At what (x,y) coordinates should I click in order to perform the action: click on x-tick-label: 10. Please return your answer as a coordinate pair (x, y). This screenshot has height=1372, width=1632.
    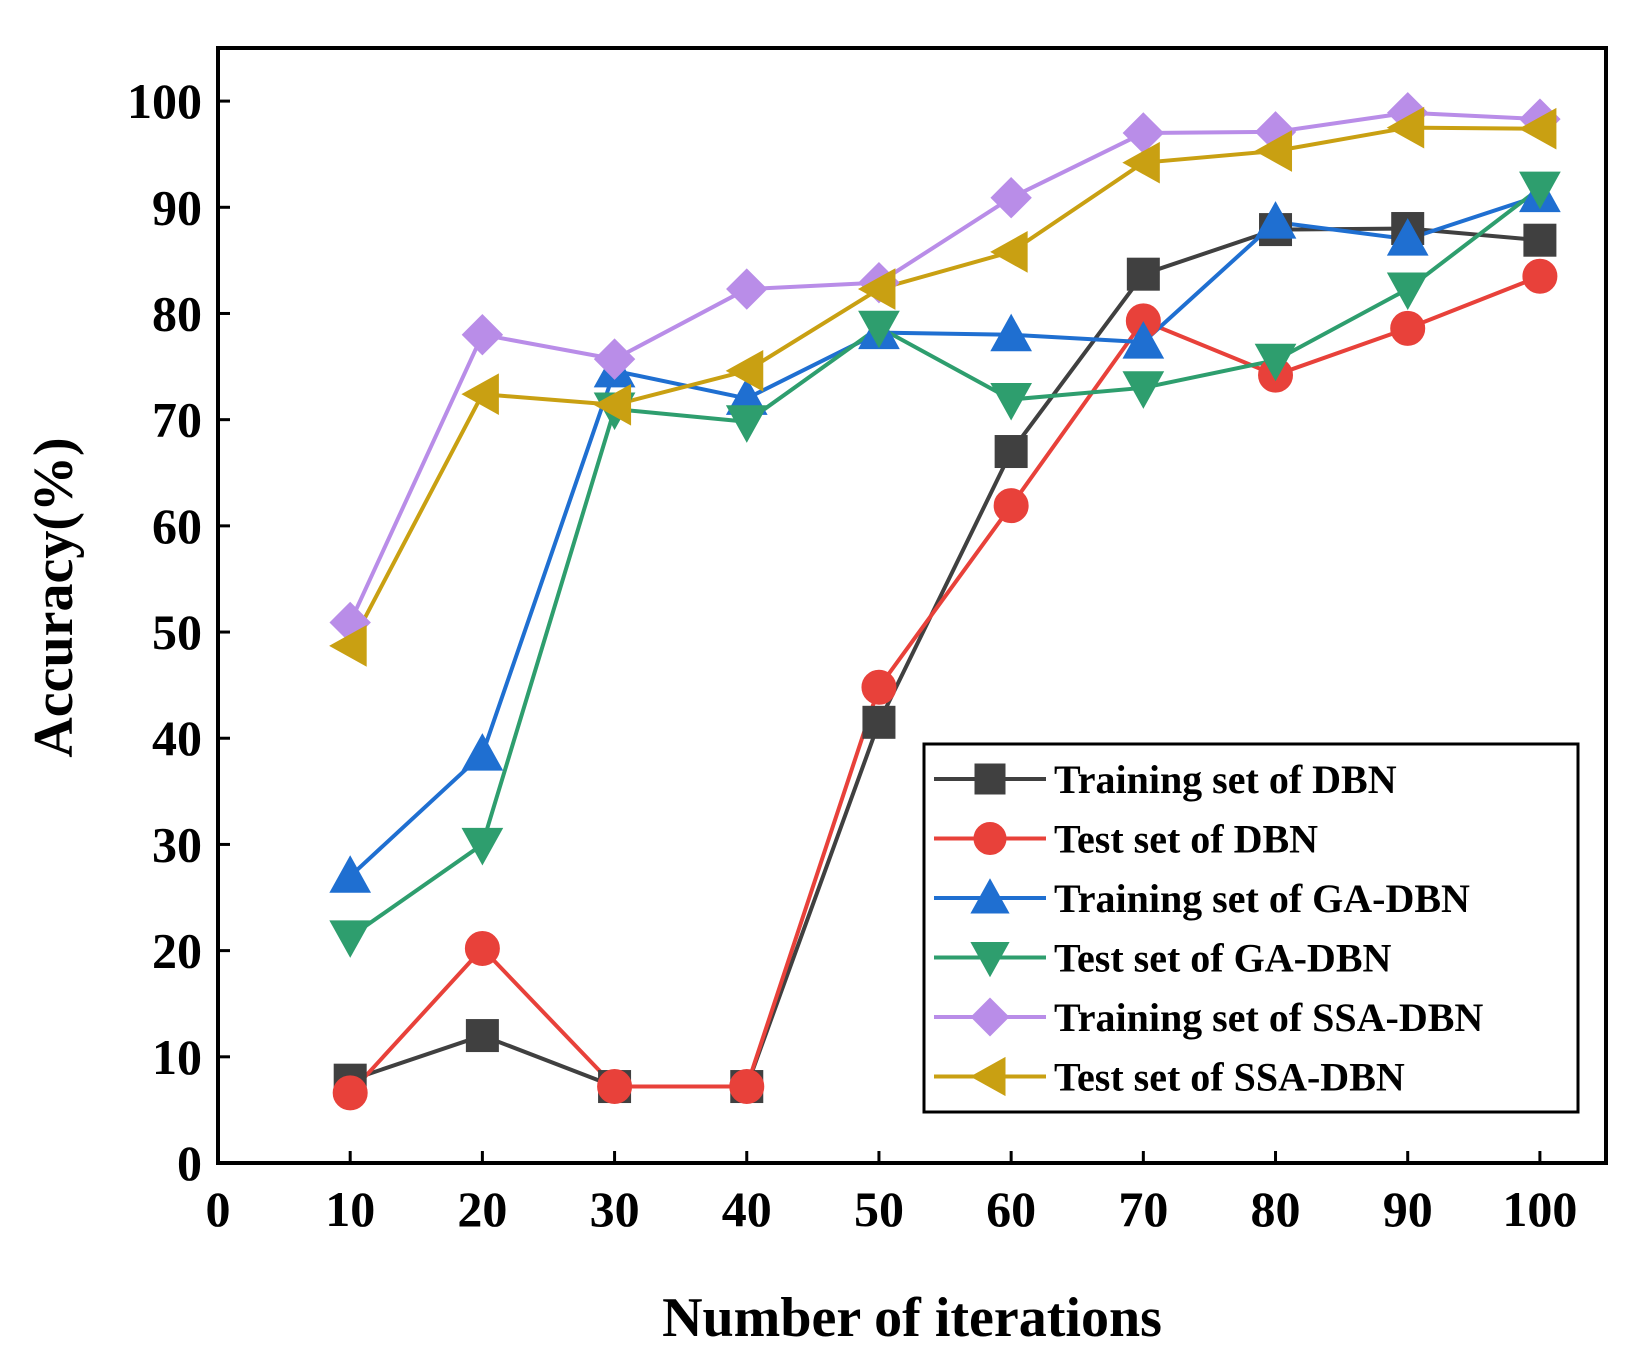
    Looking at the image, I should click on (350, 1209).